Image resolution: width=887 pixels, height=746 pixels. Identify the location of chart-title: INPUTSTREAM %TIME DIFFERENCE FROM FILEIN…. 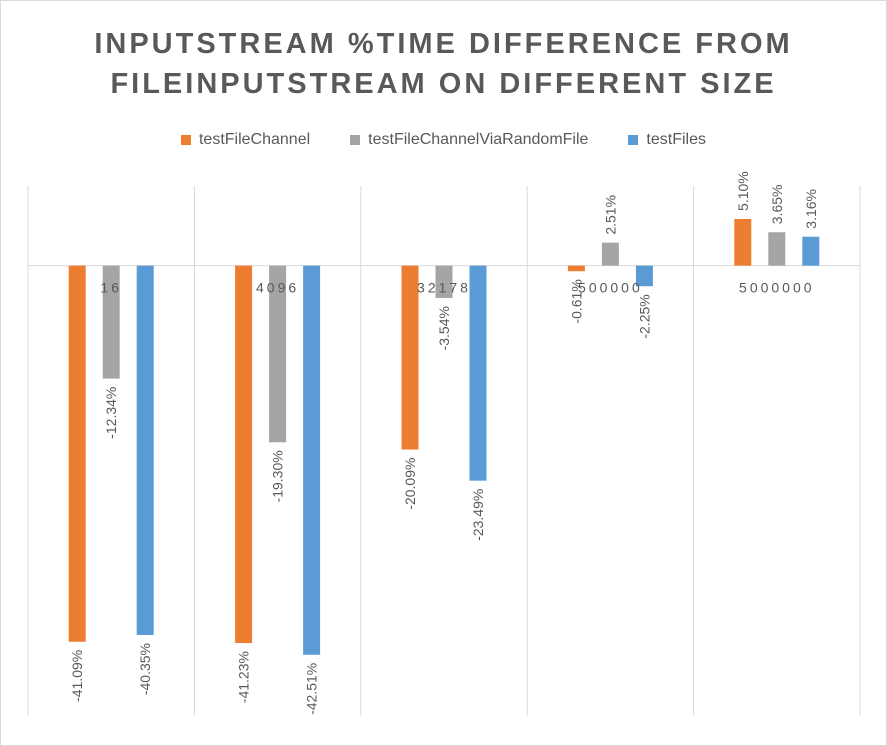
(443, 64).